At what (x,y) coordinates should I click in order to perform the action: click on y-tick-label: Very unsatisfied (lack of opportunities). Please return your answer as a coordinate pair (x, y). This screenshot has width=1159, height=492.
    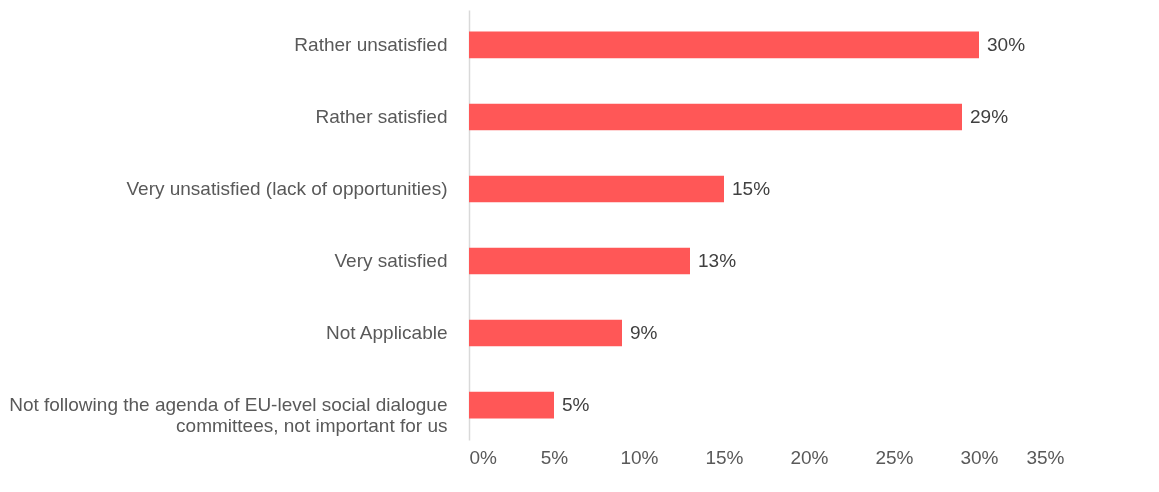
    Looking at the image, I should click on (287, 188).